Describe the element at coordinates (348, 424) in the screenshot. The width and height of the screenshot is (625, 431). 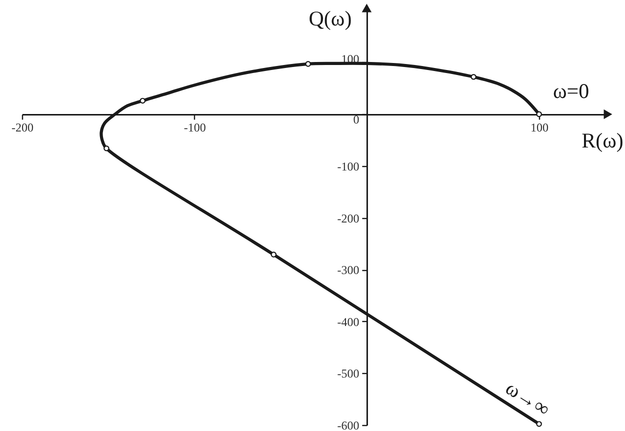
I see `y-tick-label: -600` at that location.